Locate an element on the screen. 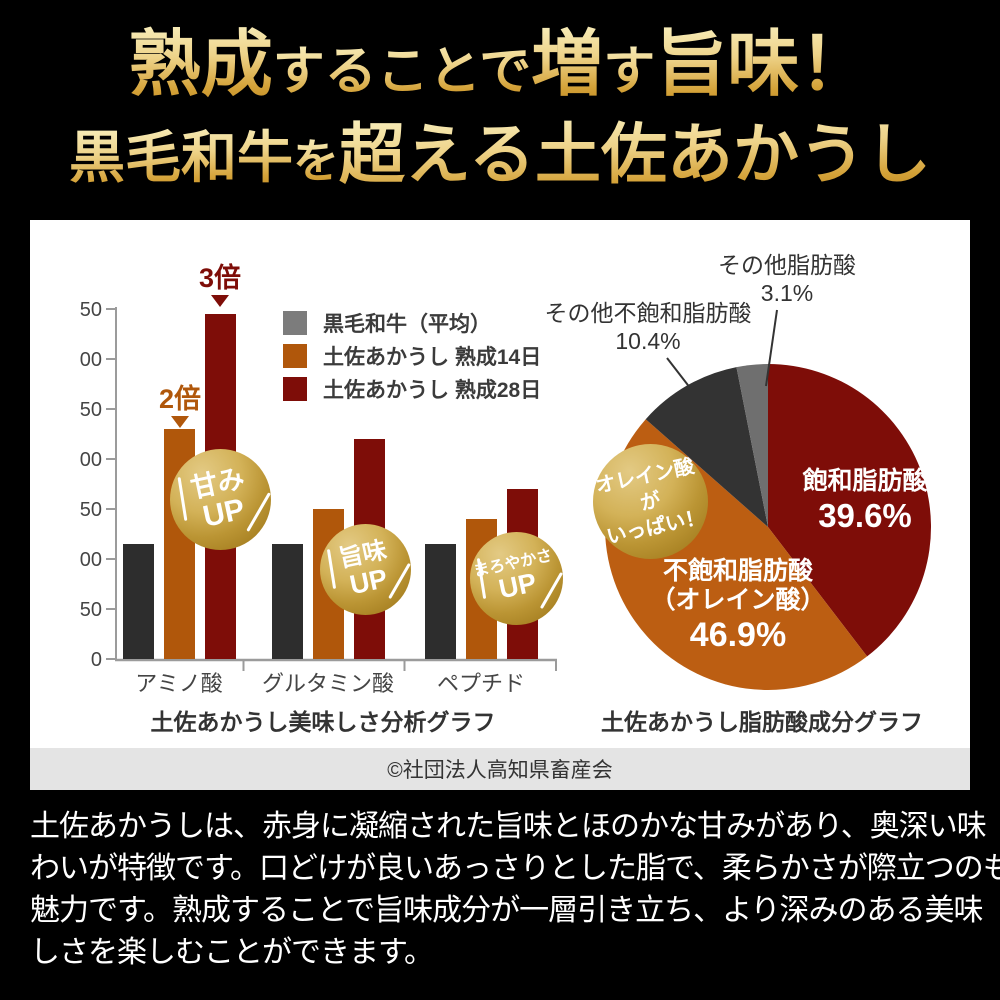  pie-label-saturated-pct: 39.6% is located at coordinates (865, 515).